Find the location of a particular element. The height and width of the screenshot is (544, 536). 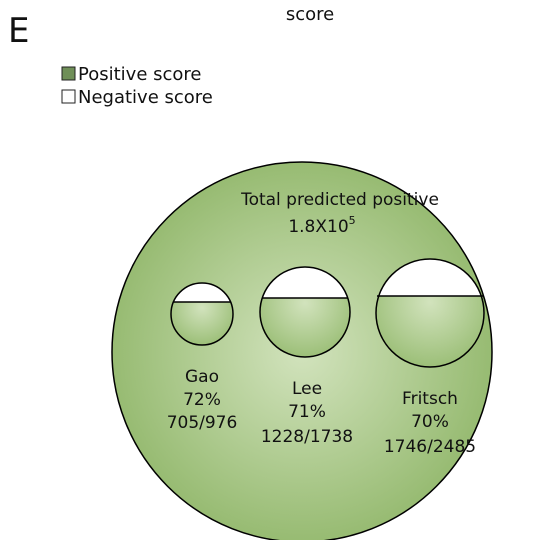

group-percent: 71% is located at coordinates (307, 412).